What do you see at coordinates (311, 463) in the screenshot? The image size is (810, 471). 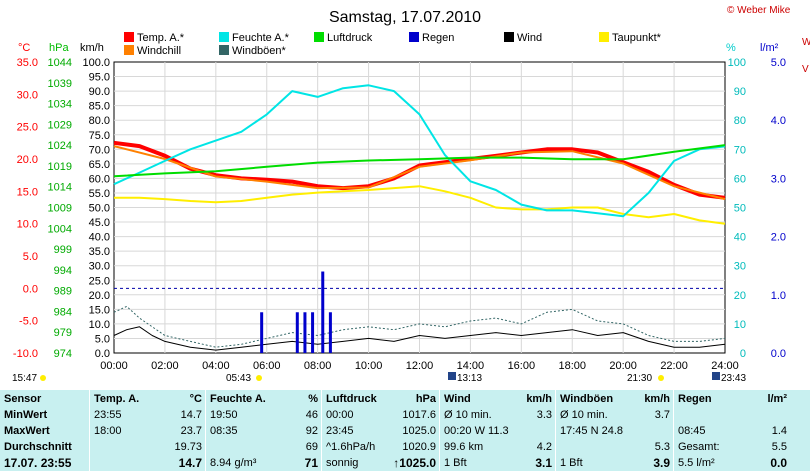 I see `humidity-current-value: 71` at bounding box center [311, 463].